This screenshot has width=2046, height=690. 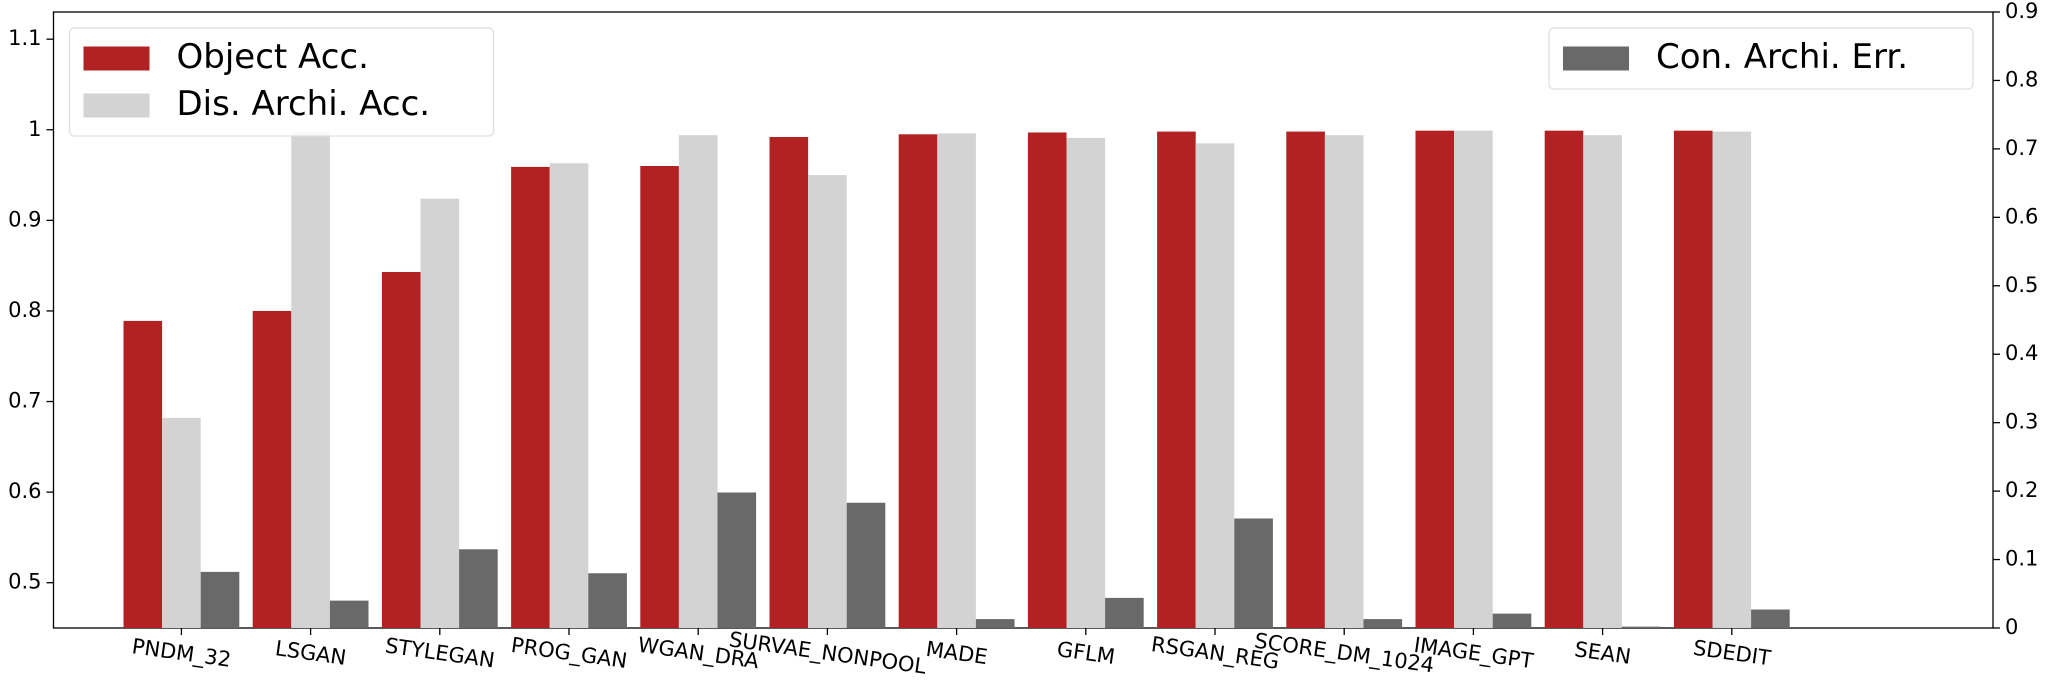 What do you see at coordinates (24, 491) in the screenshot?
I see `y-tick-label: 0.6` at bounding box center [24, 491].